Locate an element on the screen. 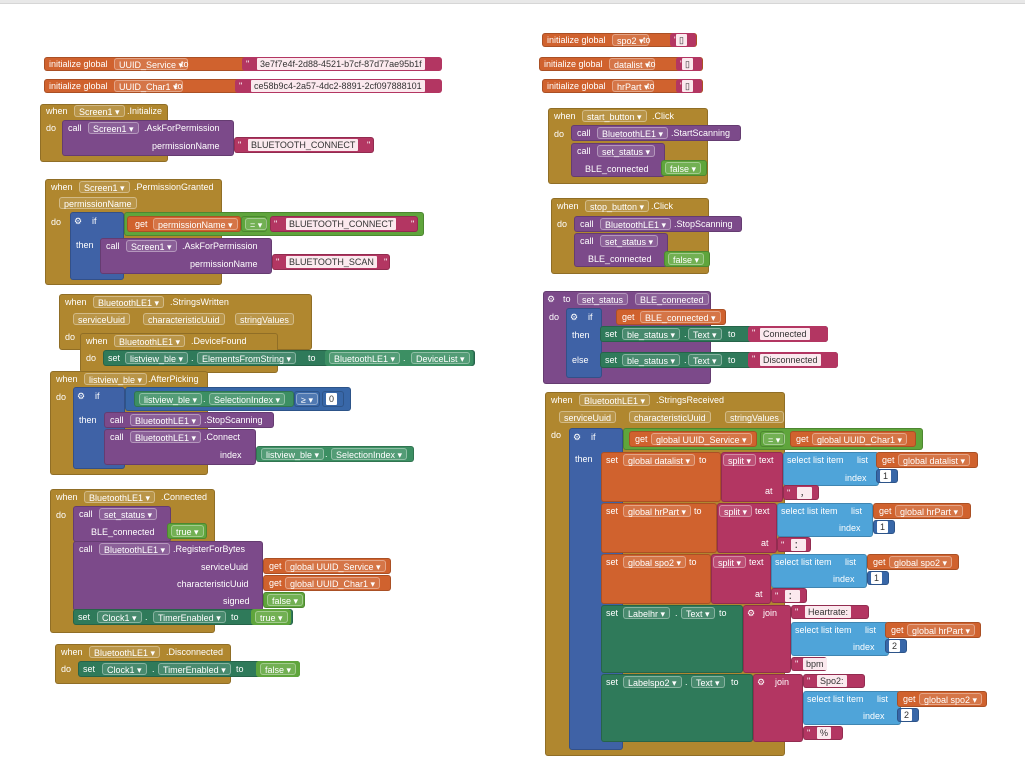 The height and width of the screenshot is (757, 1025). block-67: 1 is located at coordinates (884, 527).